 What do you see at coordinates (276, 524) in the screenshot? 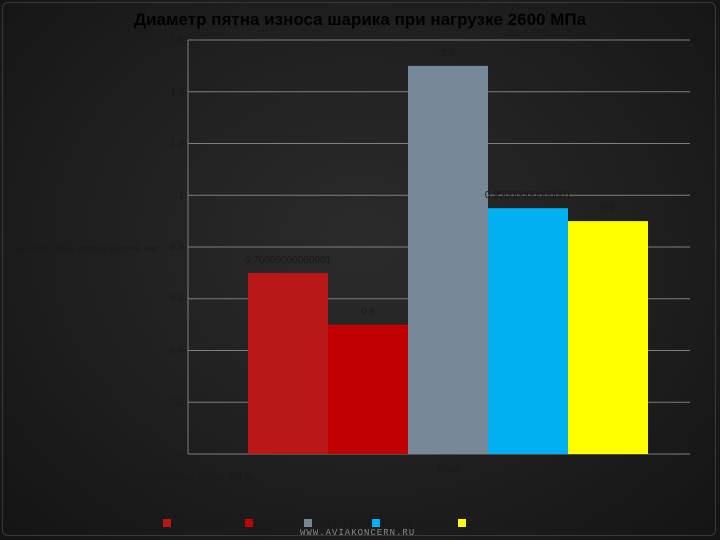
I see `legend-label: Пума-МГ` at bounding box center [276, 524].